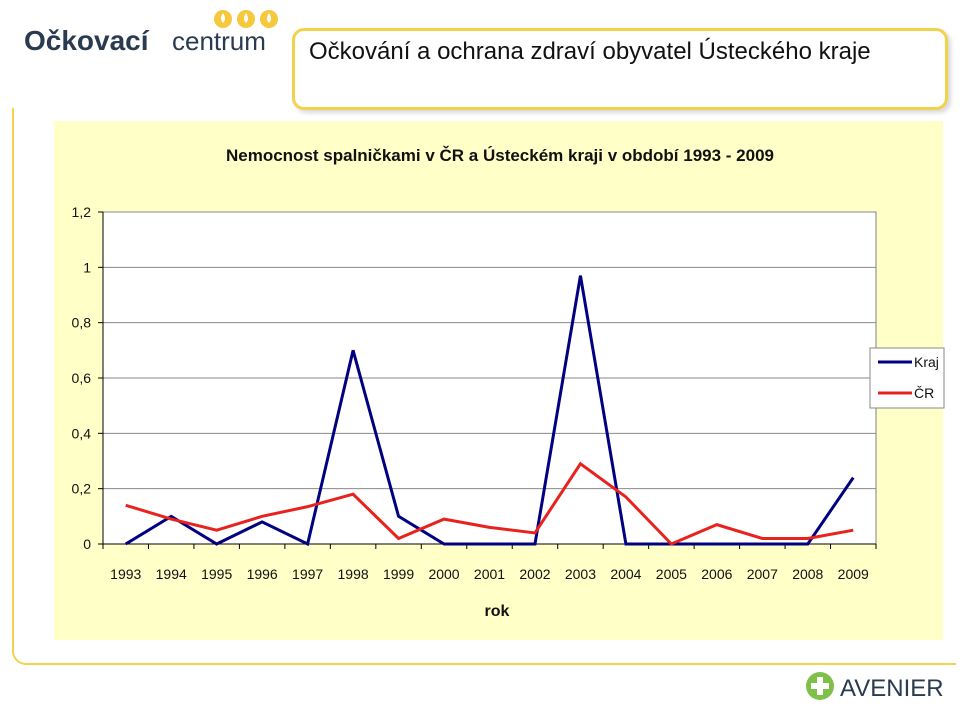 The image size is (960, 709). Describe the element at coordinates (580, 574) in the screenshot. I see `x-tick-label: 2003` at that location.